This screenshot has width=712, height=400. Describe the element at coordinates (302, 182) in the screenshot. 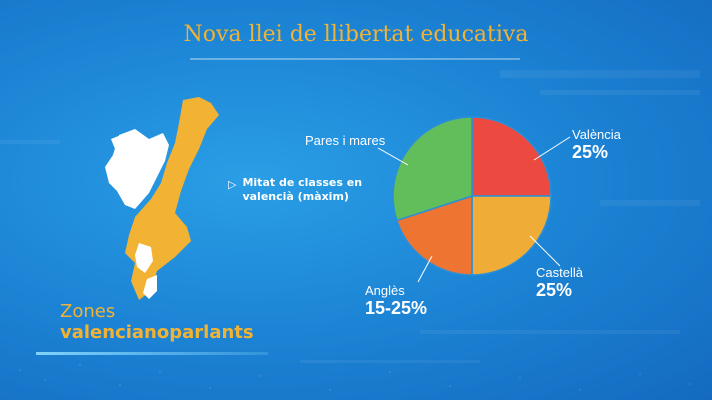

I see `map-note-line: Mitat de classes en` at that location.